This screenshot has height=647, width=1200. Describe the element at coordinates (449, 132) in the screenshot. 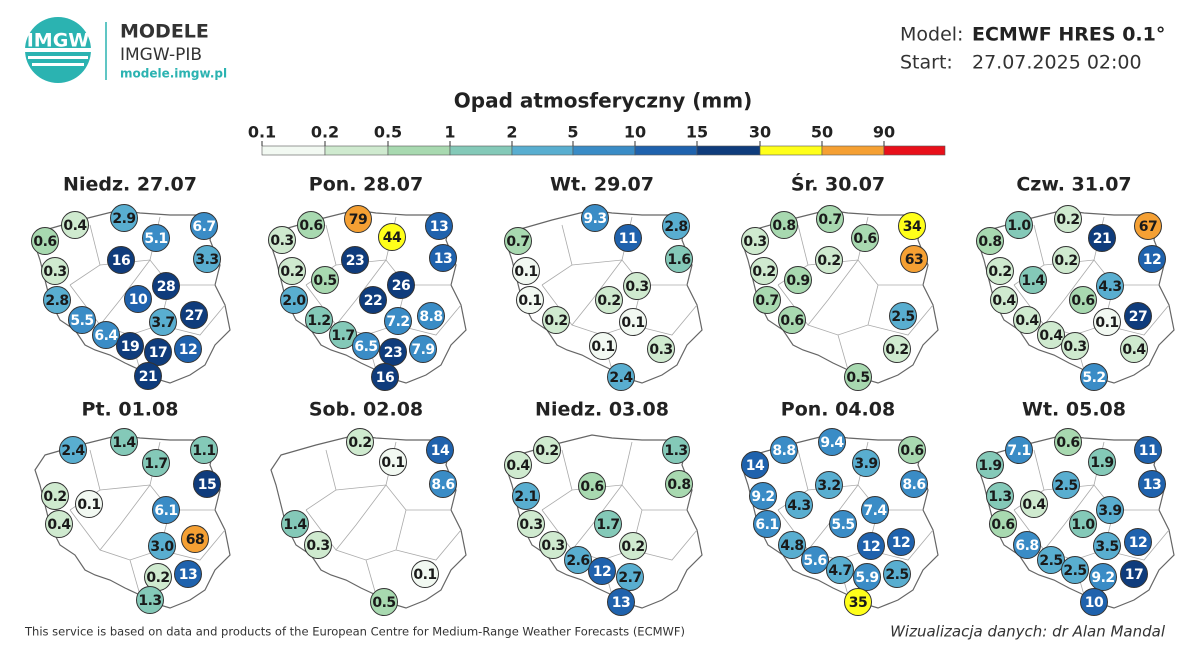

I see `legend-tick-label: 1` at that location.